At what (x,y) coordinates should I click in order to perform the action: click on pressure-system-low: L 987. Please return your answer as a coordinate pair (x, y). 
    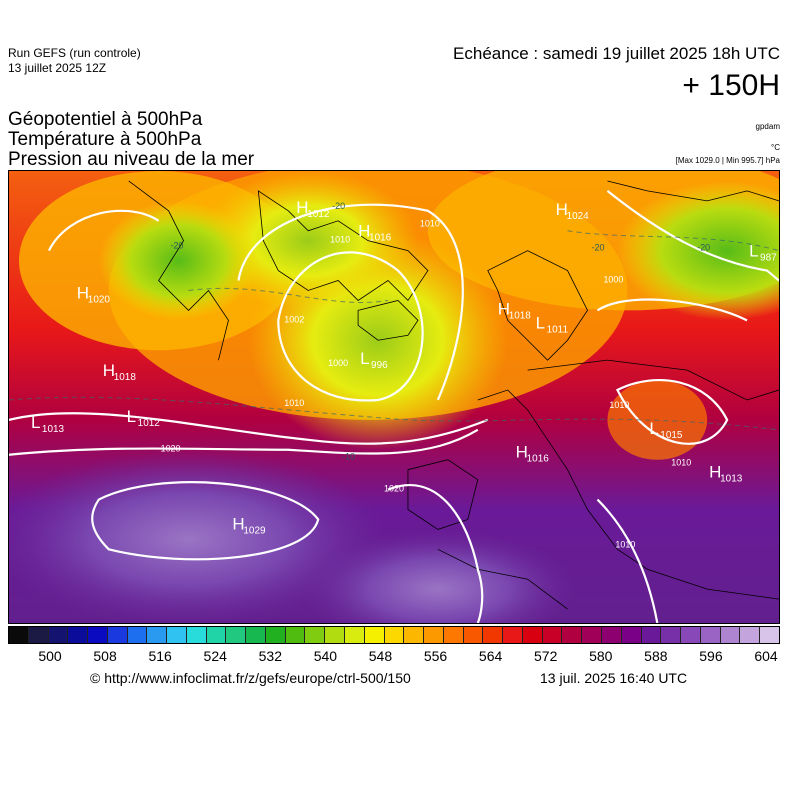
    Looking at the image, I should click on (763, 253).